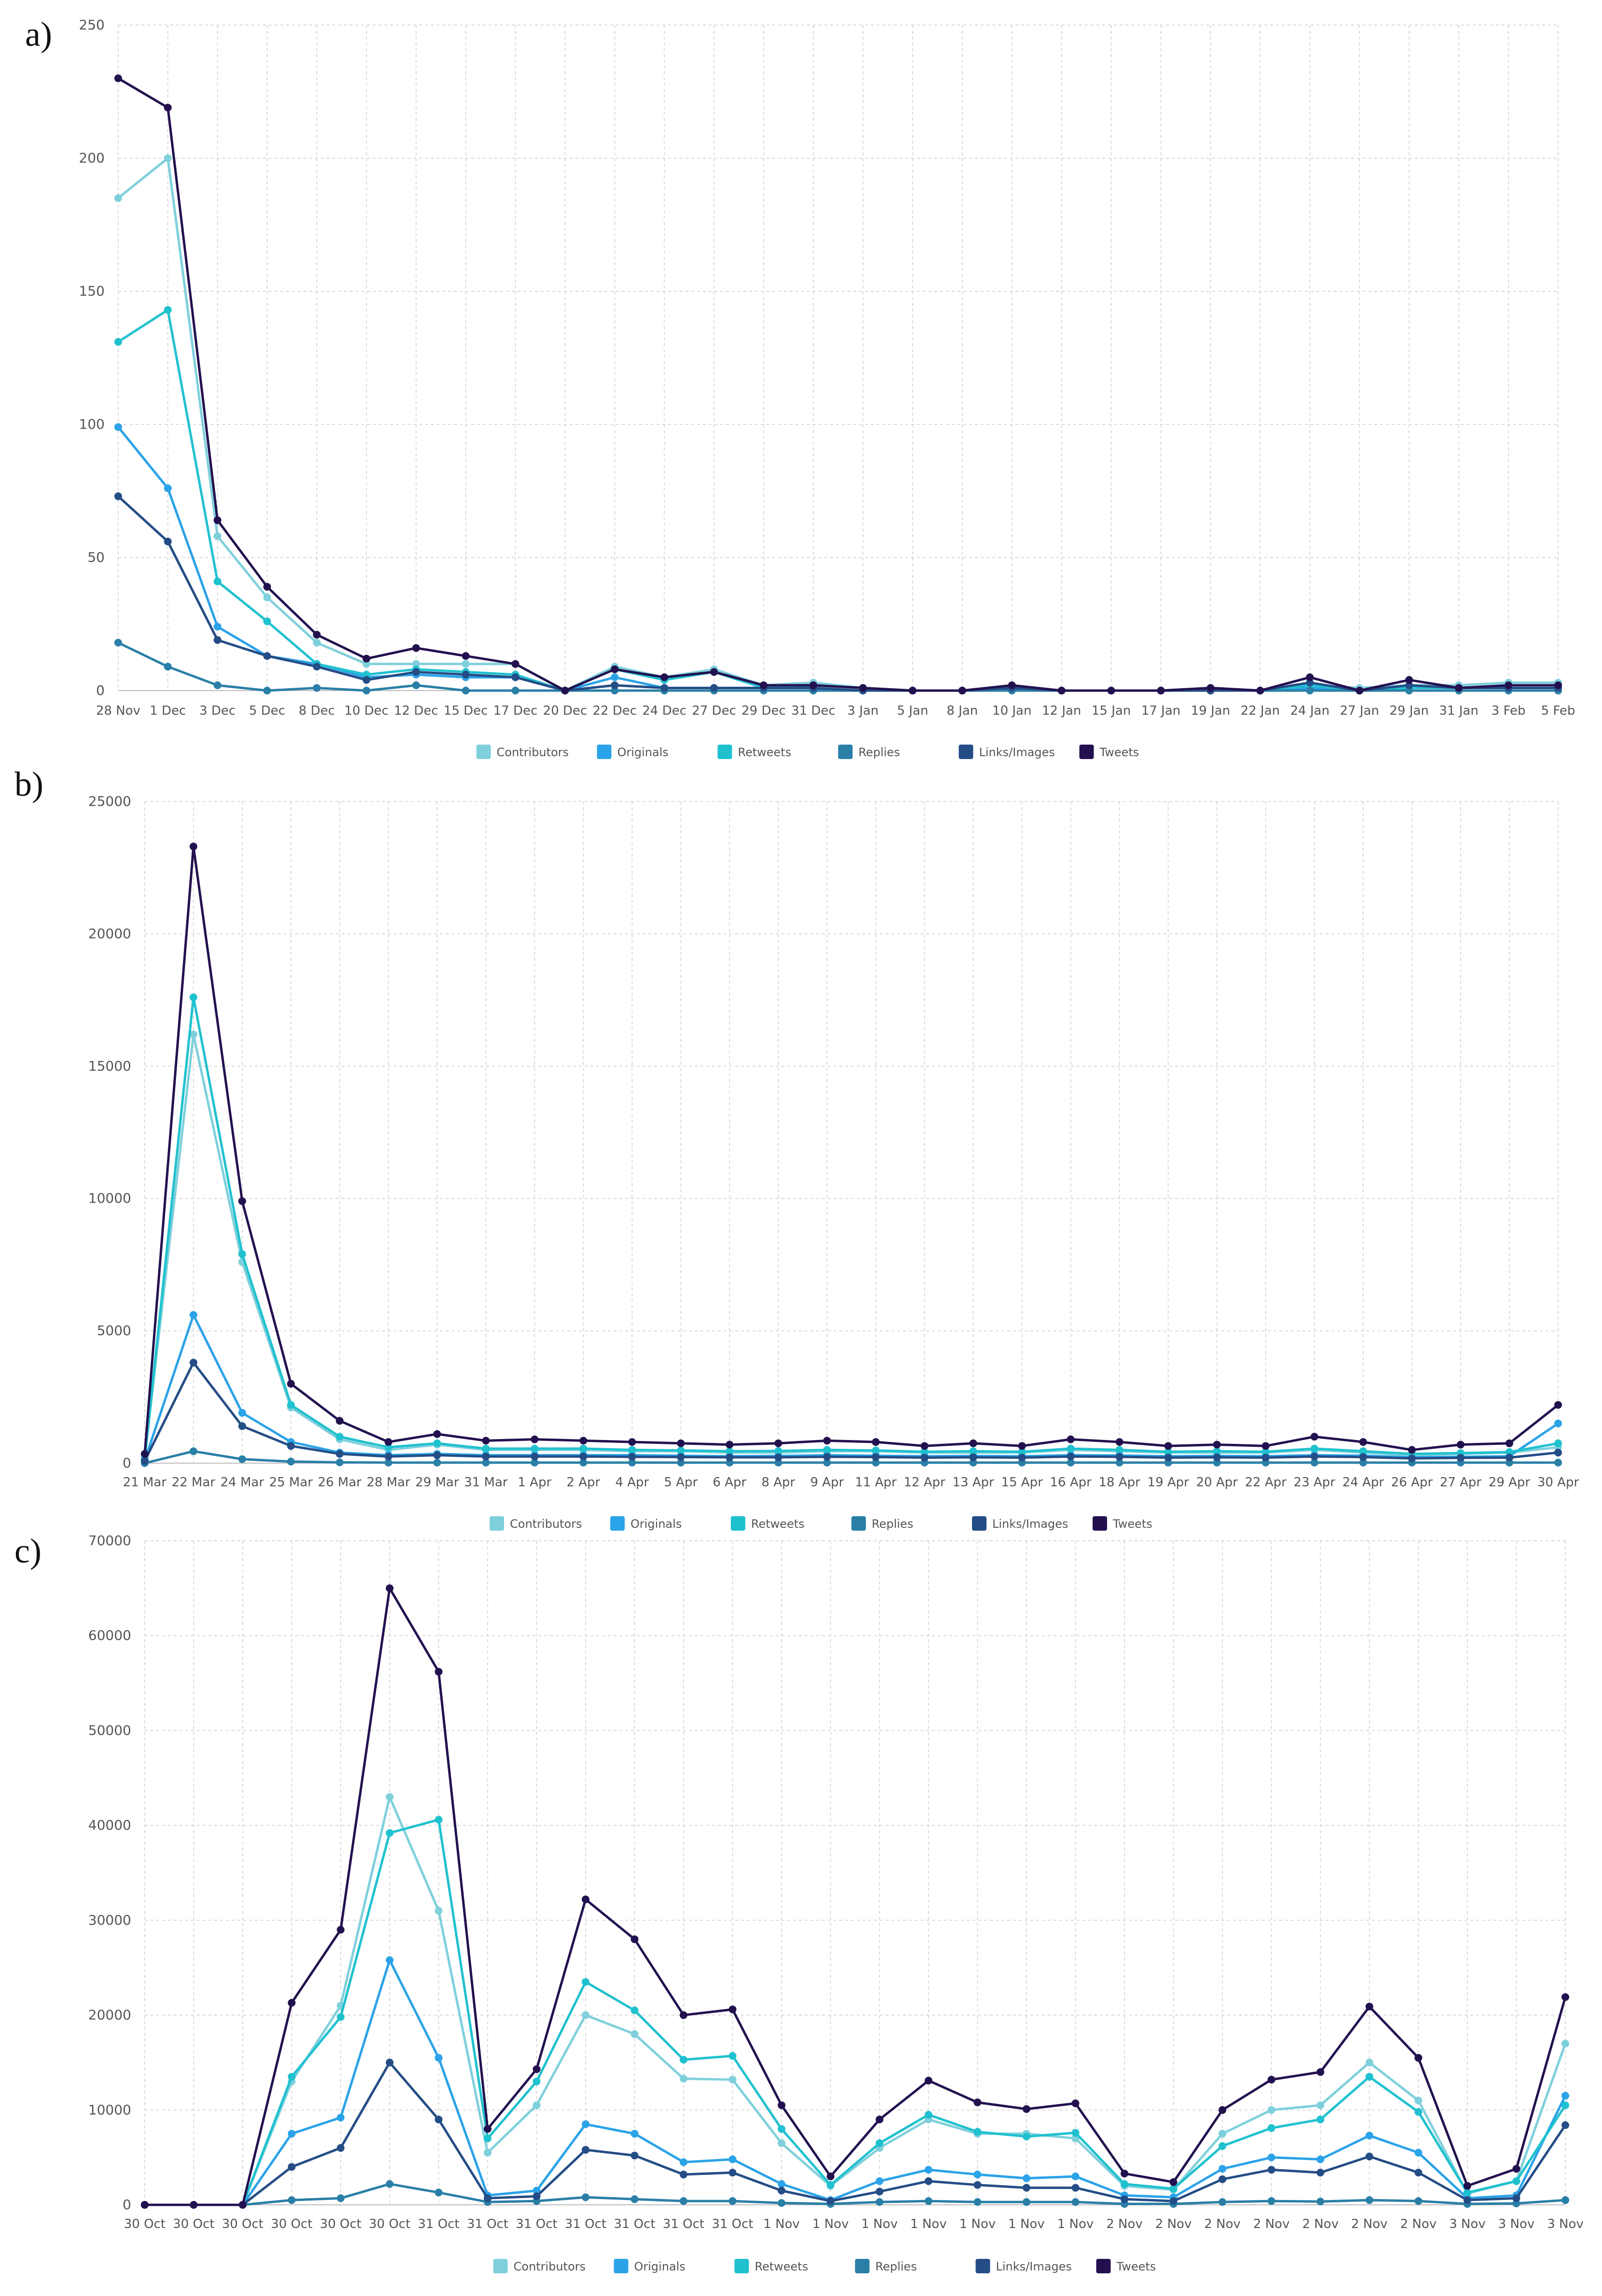 The height and width of the screenshot is (2296, 1602). Describe the element at coordinates (813, 711) in the screenshot. I see `x-tick-label: 31 Dec` at that location.